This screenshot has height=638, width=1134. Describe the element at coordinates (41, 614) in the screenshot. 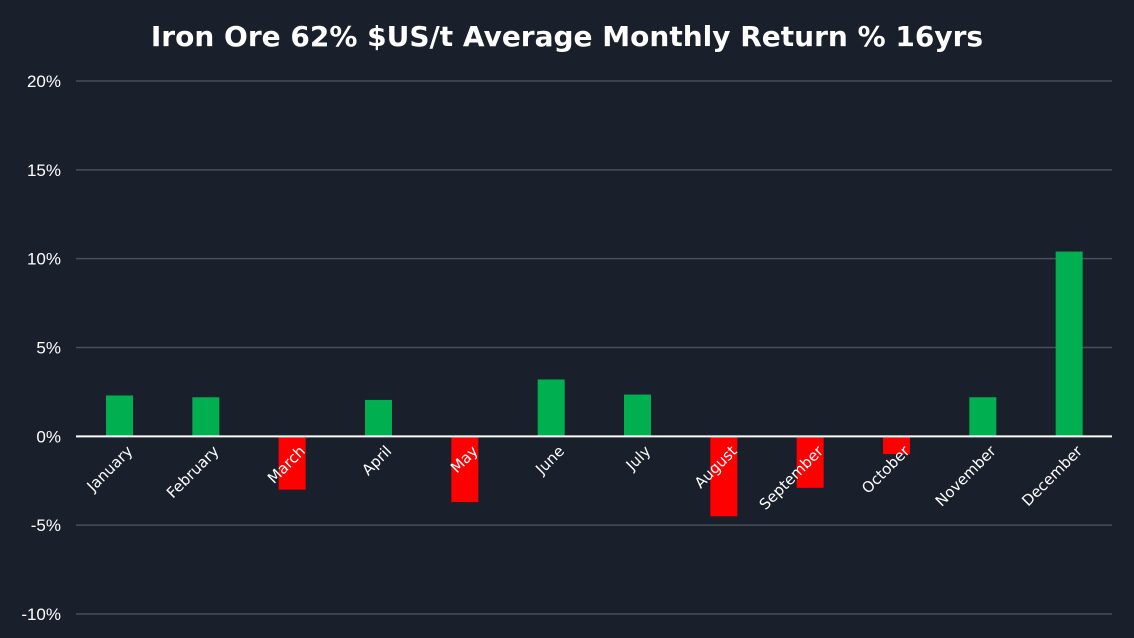

I see `y-tick-label: -10%` at that location.